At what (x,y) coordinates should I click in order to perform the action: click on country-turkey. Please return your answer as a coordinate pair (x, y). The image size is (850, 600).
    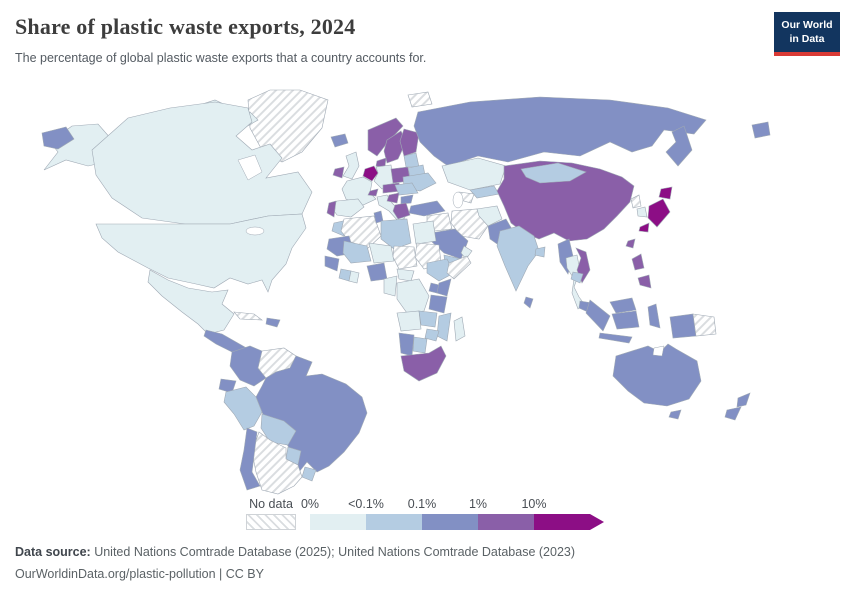
    Looking at the image, I should click on (427, 208).